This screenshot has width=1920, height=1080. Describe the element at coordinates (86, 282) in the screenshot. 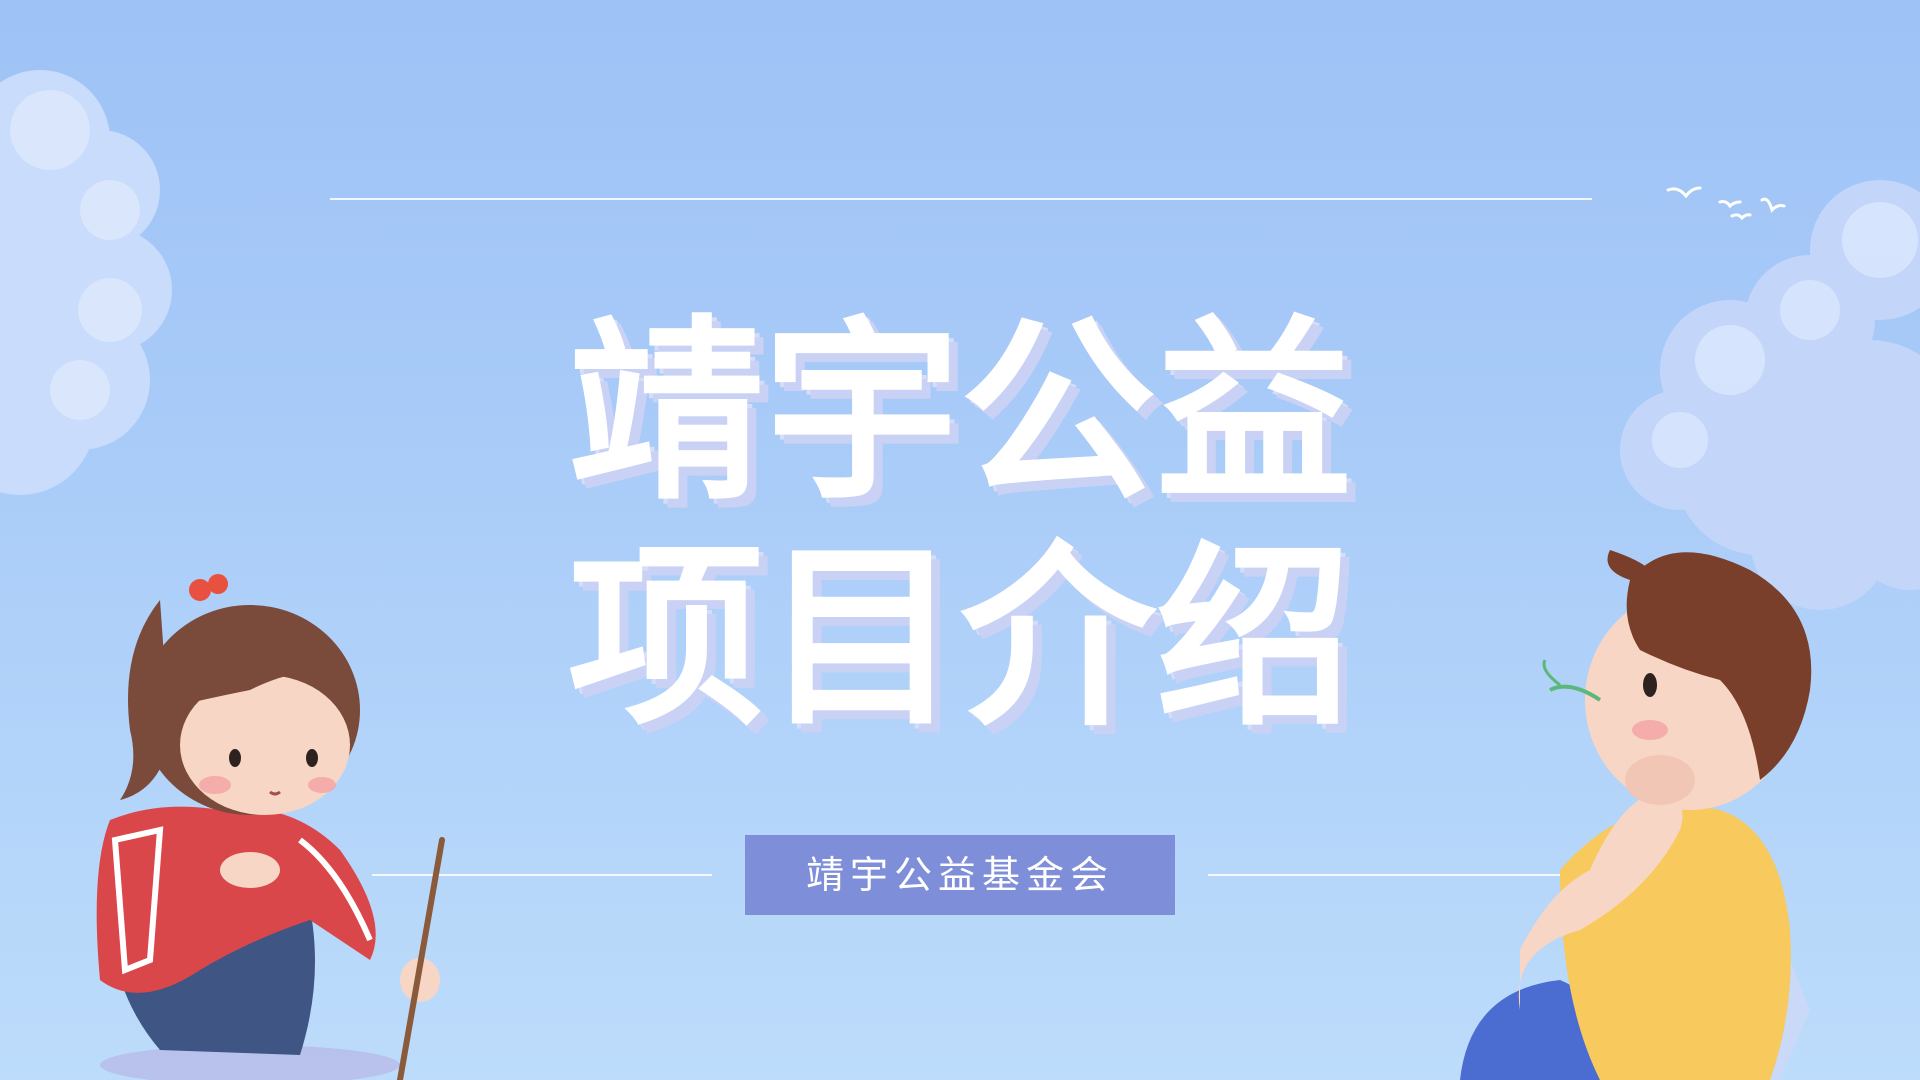

I see `left-cloud-illustration` at that location.